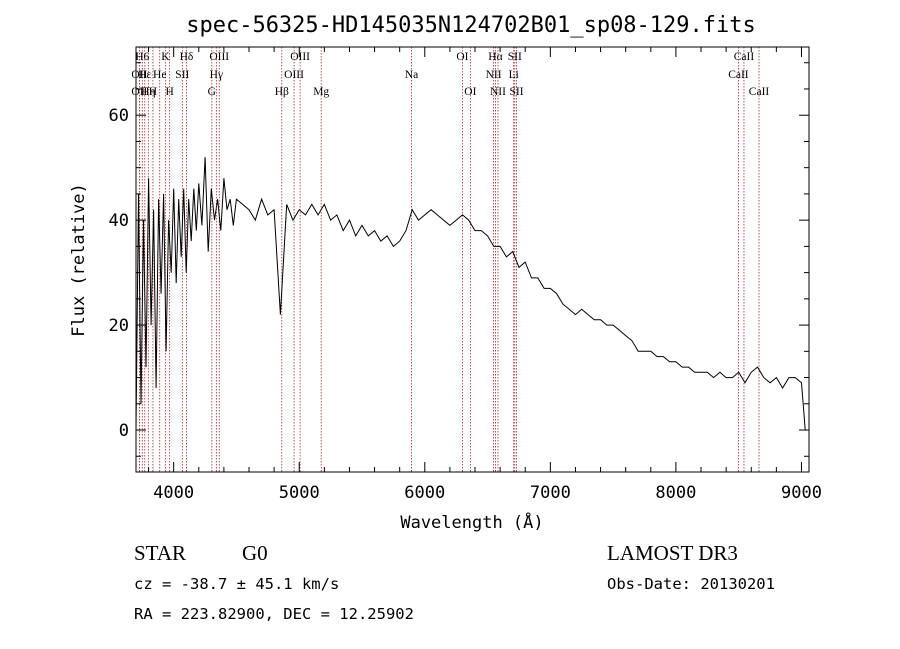 The width and height of the screenshot is (900, 649). Describe the element at coordinates (294, 75) in the screenshot. I see `line-label-15: OIII` at that location.